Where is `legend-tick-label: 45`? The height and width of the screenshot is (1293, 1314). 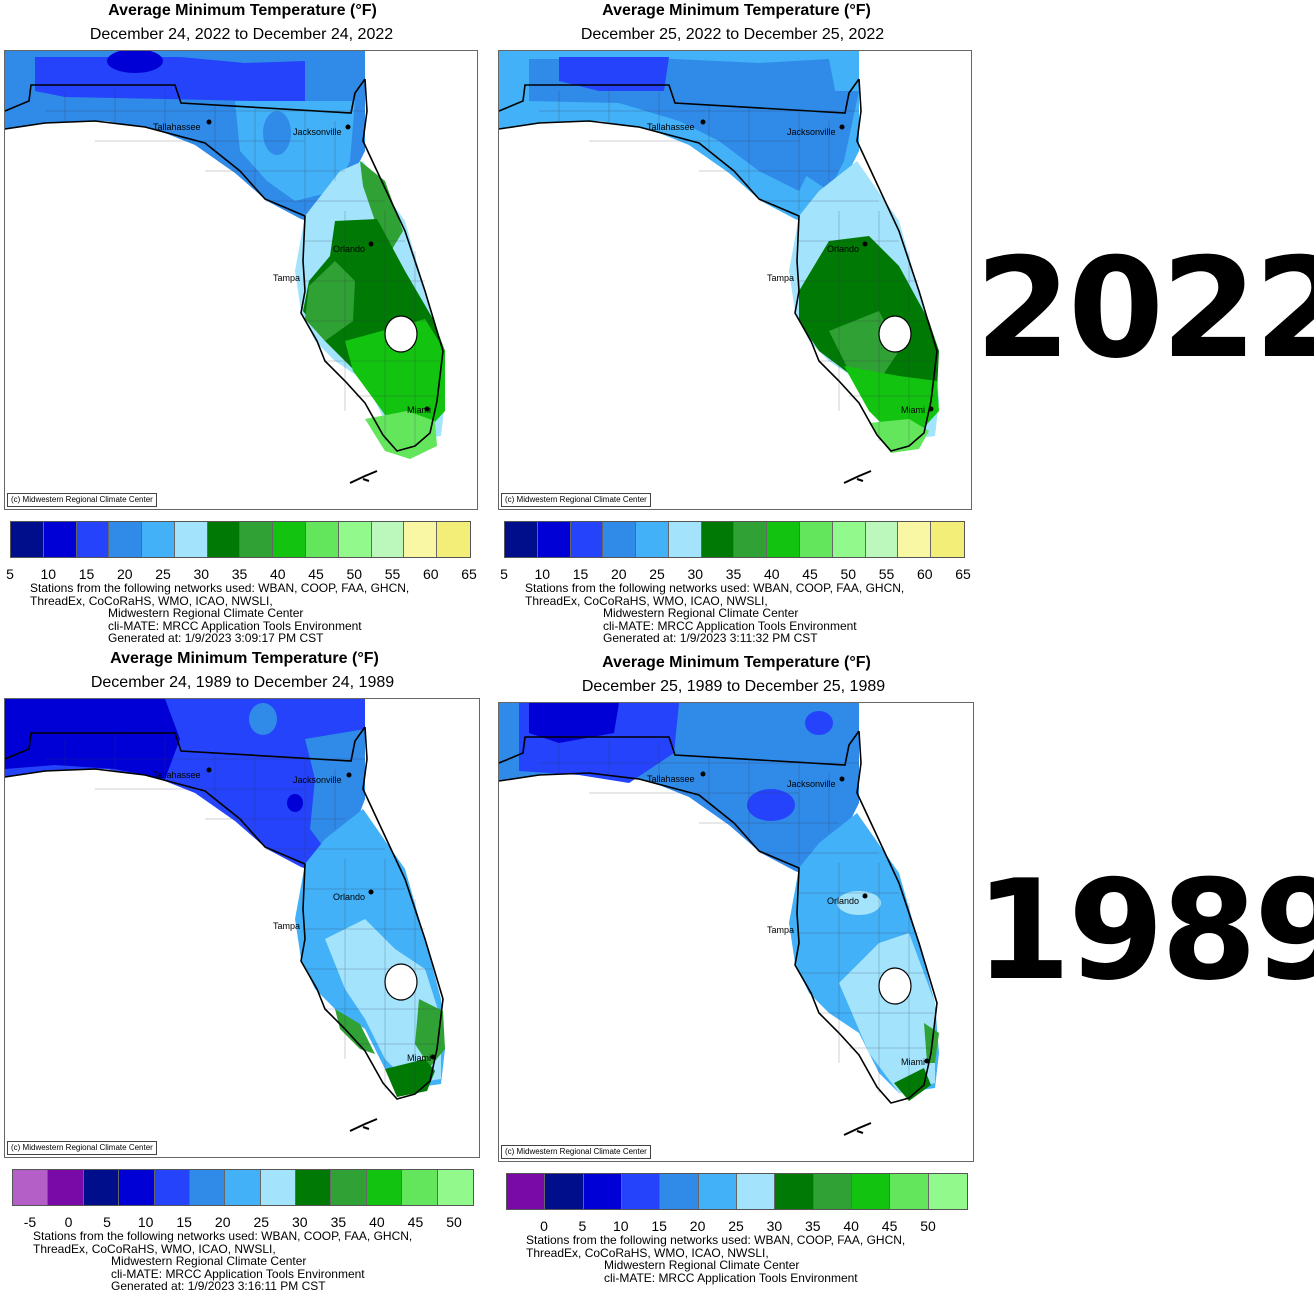
legend-tick-label: 45 is located at coordinates (316, 574).